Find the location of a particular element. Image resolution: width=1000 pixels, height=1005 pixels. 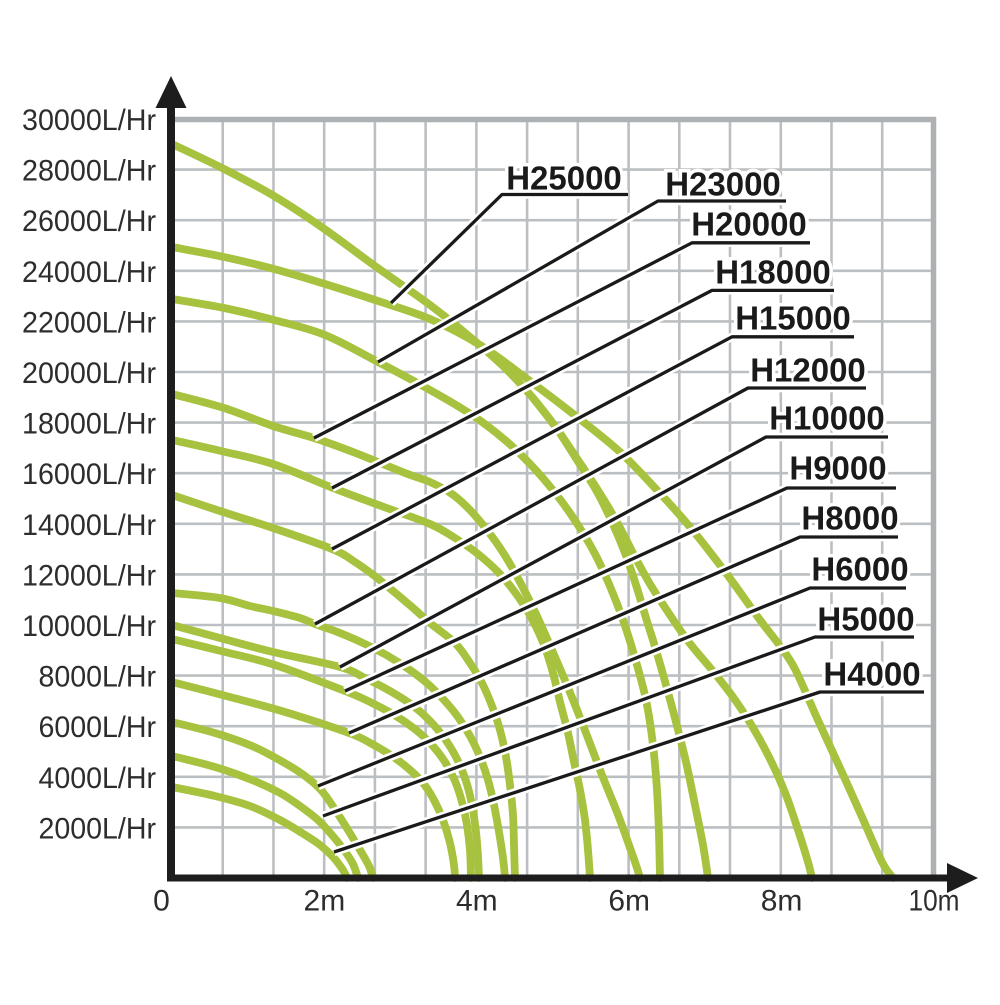

svg-text: 6000L/Hr is located at coordinates (98, 727).